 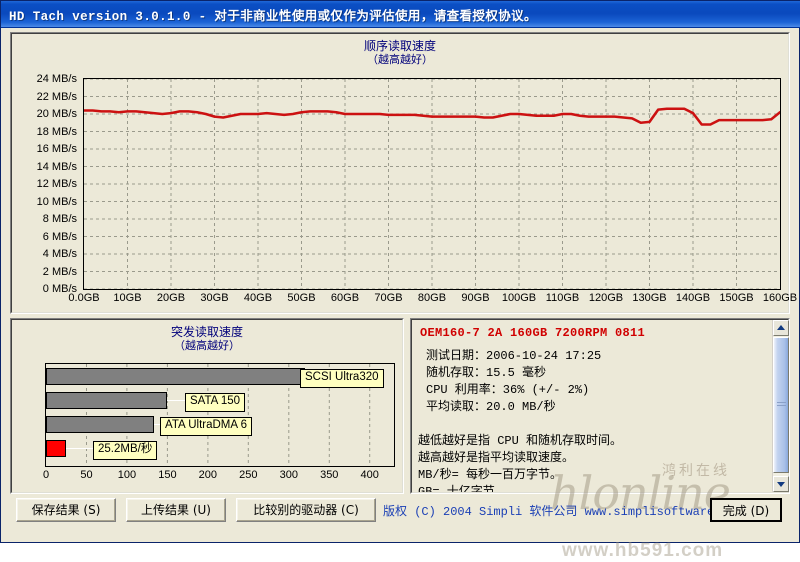 What do you see at coordinates (56, 201) in the screenshot?
I see `y-tick-label: 10 MB/s` at bounding box center [56, 201].